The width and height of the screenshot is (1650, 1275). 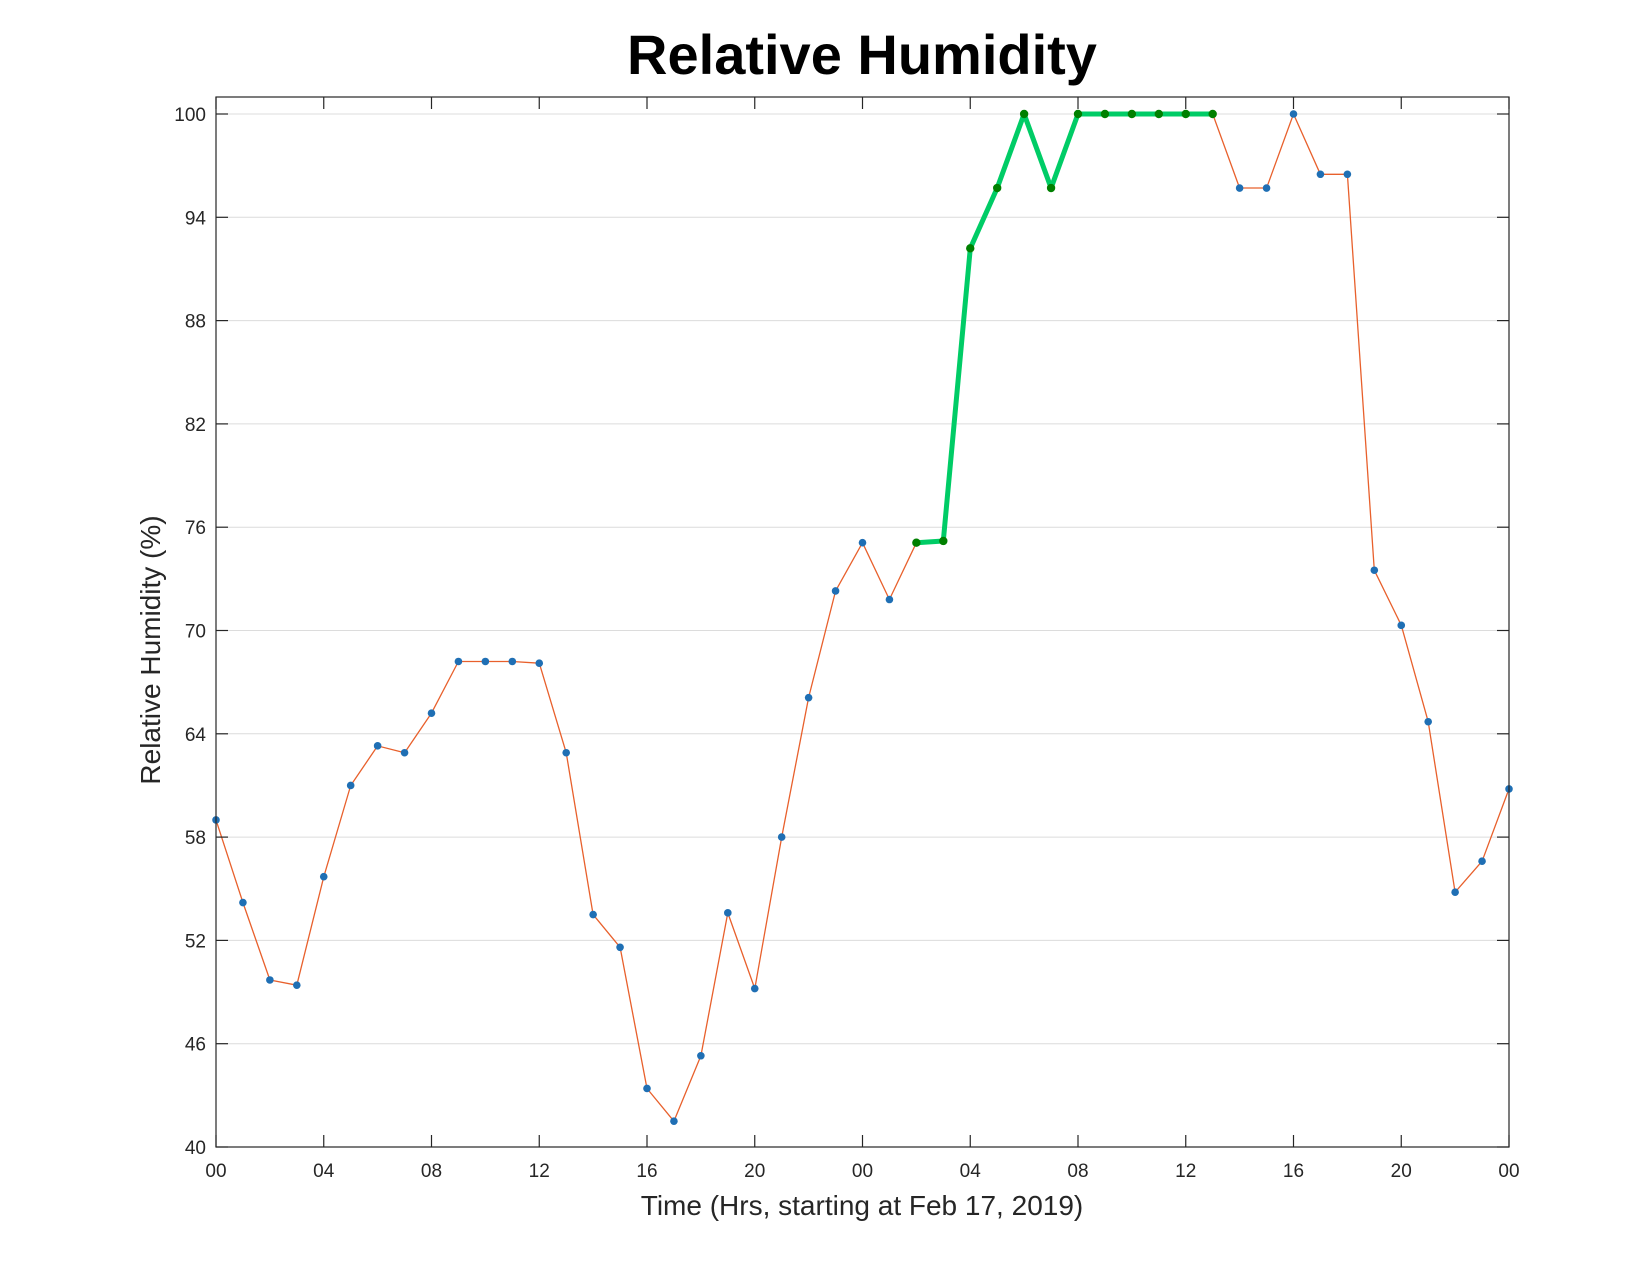 I want to click on chart-title: Relative Humidity, so click(x=862, y=54).